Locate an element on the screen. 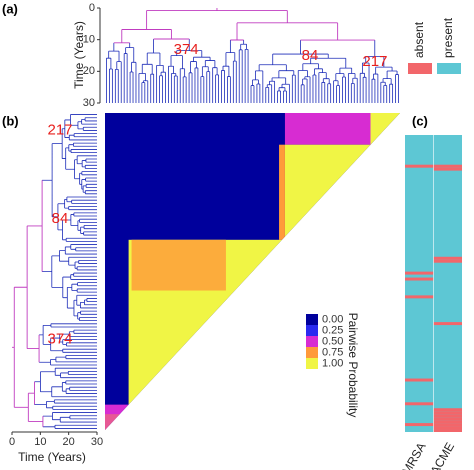 Image resolution: width=474 pixels, height=470 pixels. y-axis-title: Time (Years) is located at coordinates (79, 55).